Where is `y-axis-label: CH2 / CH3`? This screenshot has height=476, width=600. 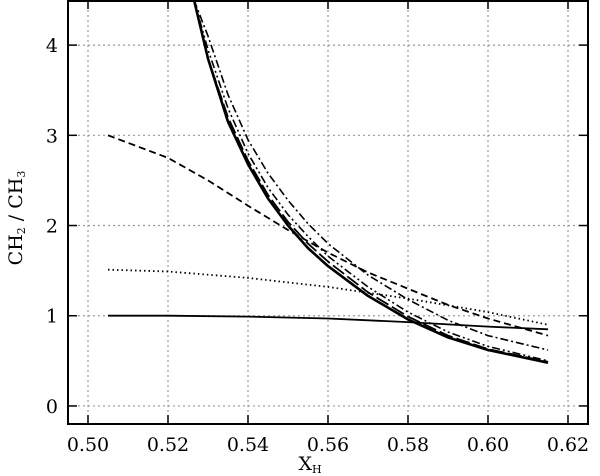
y-axis-label: CH2 / CH3 is located at coordinates (16, 218).